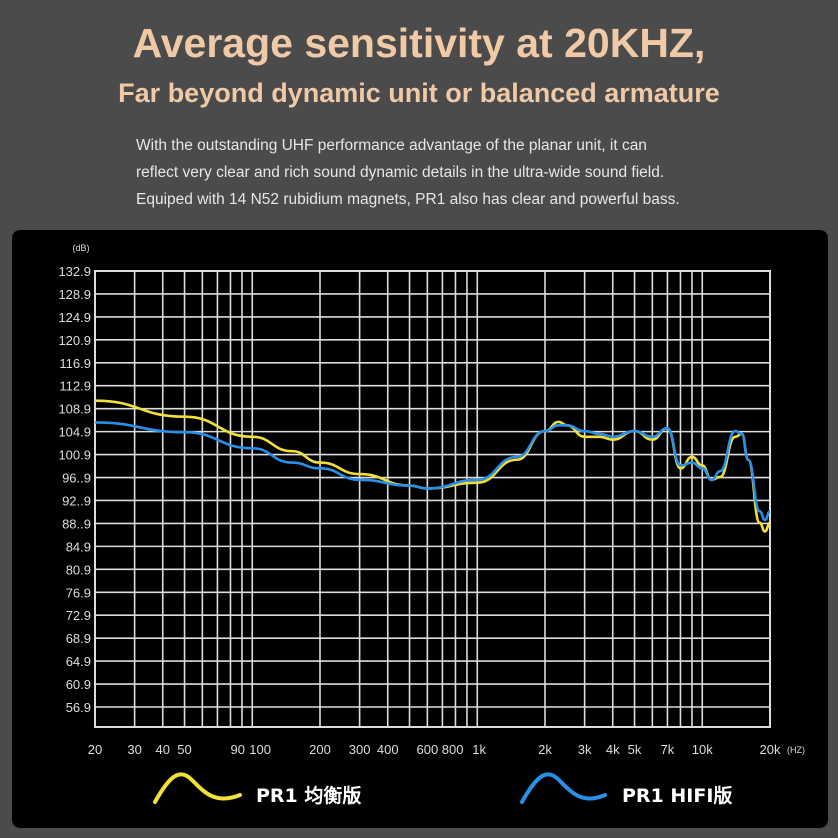 This screenshot has height=838, width=838. I want to click on y-tick-label: 76.9, so click(78, 592).